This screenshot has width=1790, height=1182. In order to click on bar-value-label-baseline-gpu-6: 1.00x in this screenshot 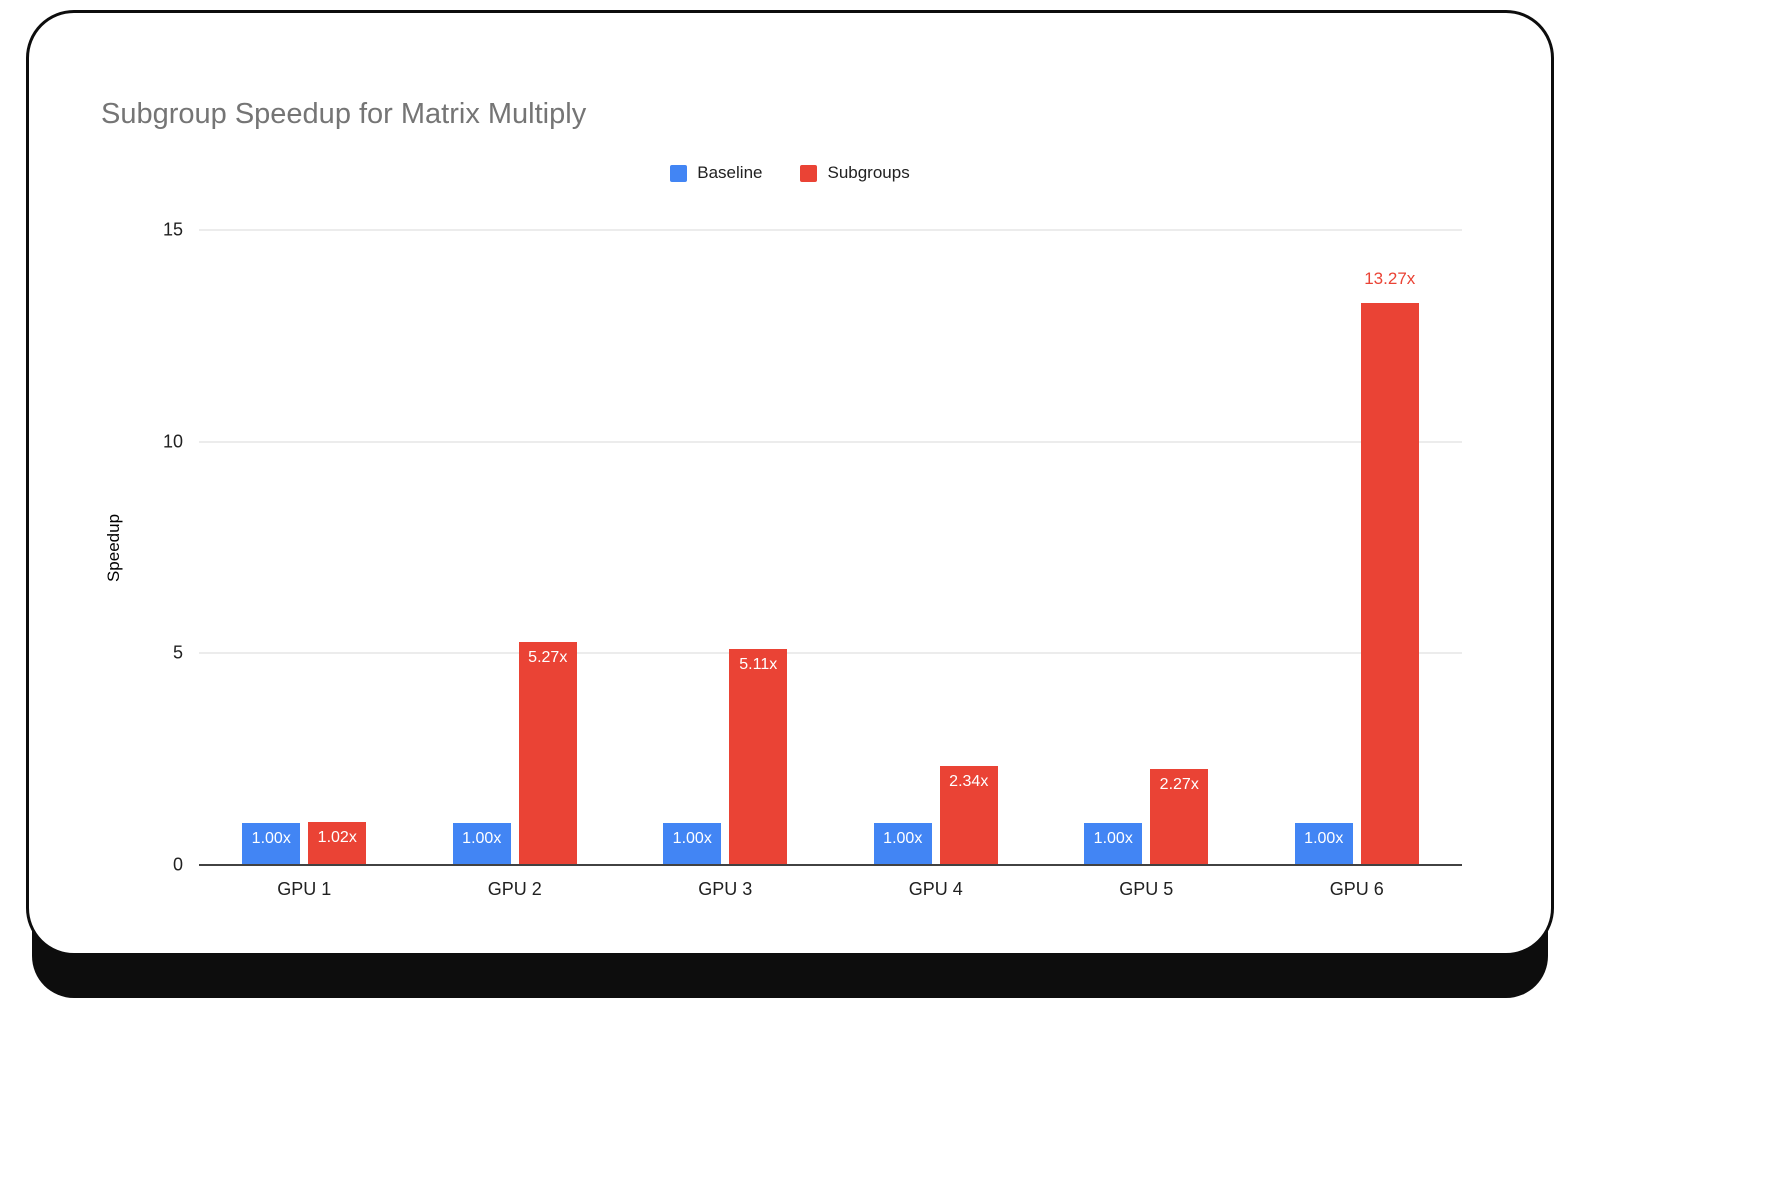, I will do `click(1324, 838)`.